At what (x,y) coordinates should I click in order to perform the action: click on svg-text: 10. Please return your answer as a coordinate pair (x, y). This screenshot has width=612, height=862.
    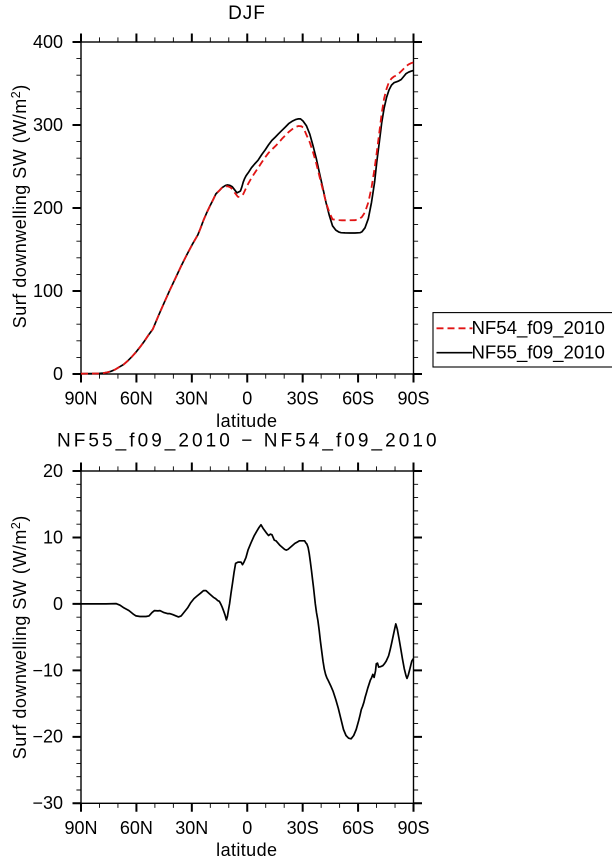
    Looking at the image, I should click on (53, 537).